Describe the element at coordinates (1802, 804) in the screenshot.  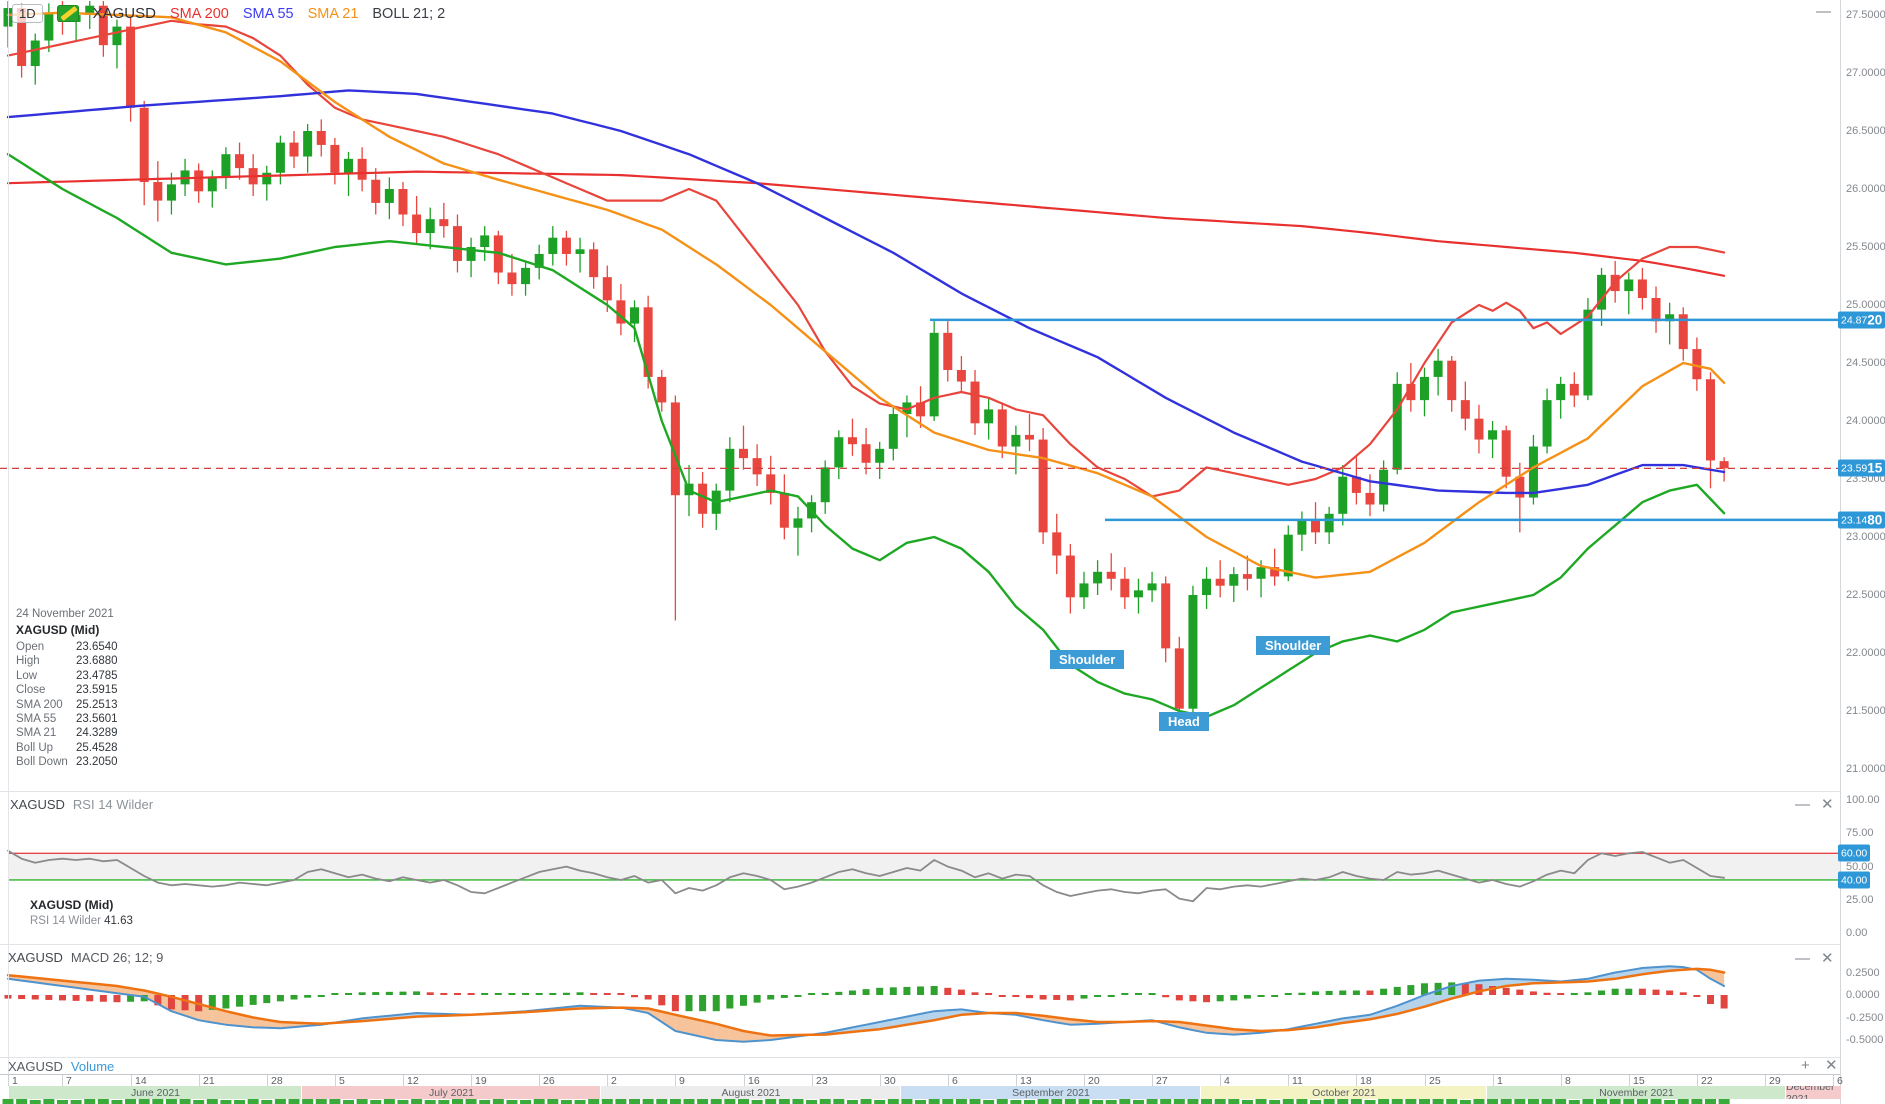
I see `rsi-minimize-icon: —` at that location.